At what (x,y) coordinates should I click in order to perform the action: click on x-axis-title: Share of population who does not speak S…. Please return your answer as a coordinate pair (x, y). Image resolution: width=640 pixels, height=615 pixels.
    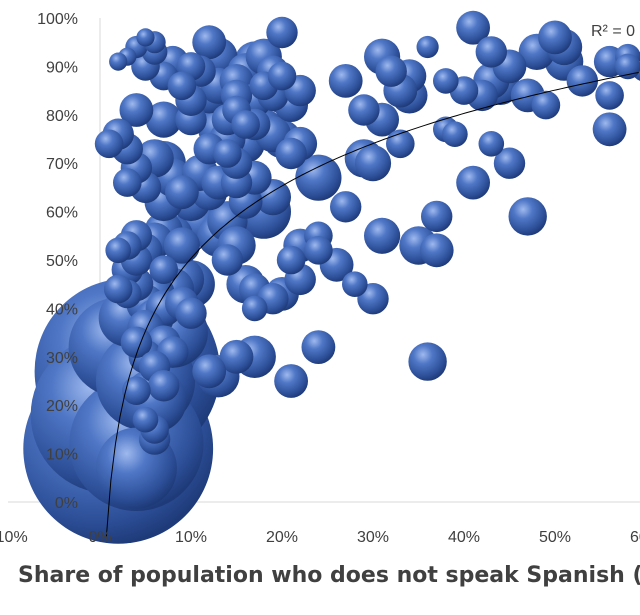
    Looking at the image, I should click on (329, 575).